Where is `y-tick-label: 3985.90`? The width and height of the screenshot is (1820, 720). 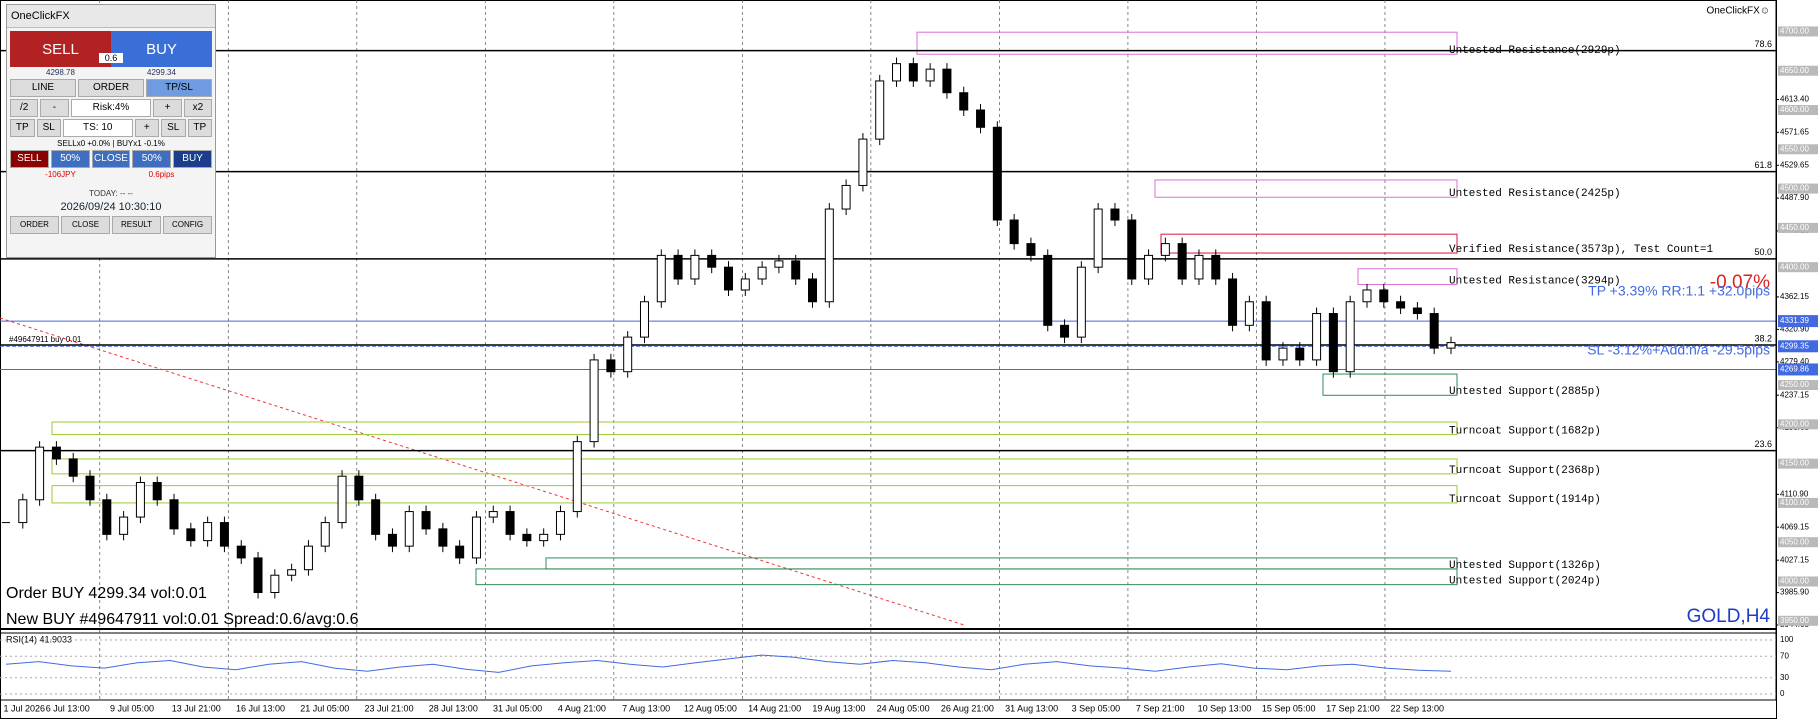
y-tick-label: 3985.90 is located at coordinates (1794, 592).